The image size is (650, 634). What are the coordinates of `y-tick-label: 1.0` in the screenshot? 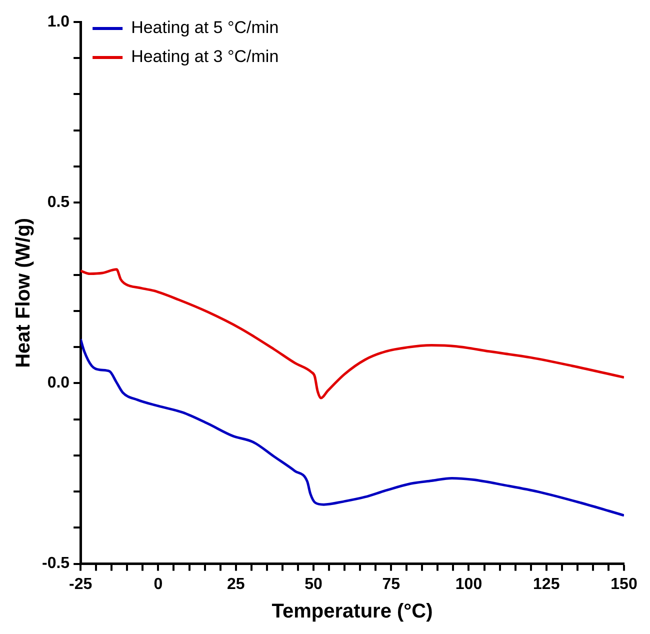 It's located at (58, 21).